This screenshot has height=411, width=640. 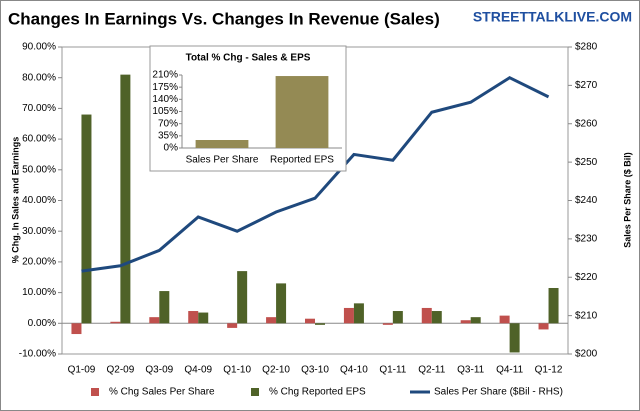 What do you see at coordinates (431, 370) in the screenshot?
I see `x-tick-label: Q2-11` at bounding box center [431, 370].